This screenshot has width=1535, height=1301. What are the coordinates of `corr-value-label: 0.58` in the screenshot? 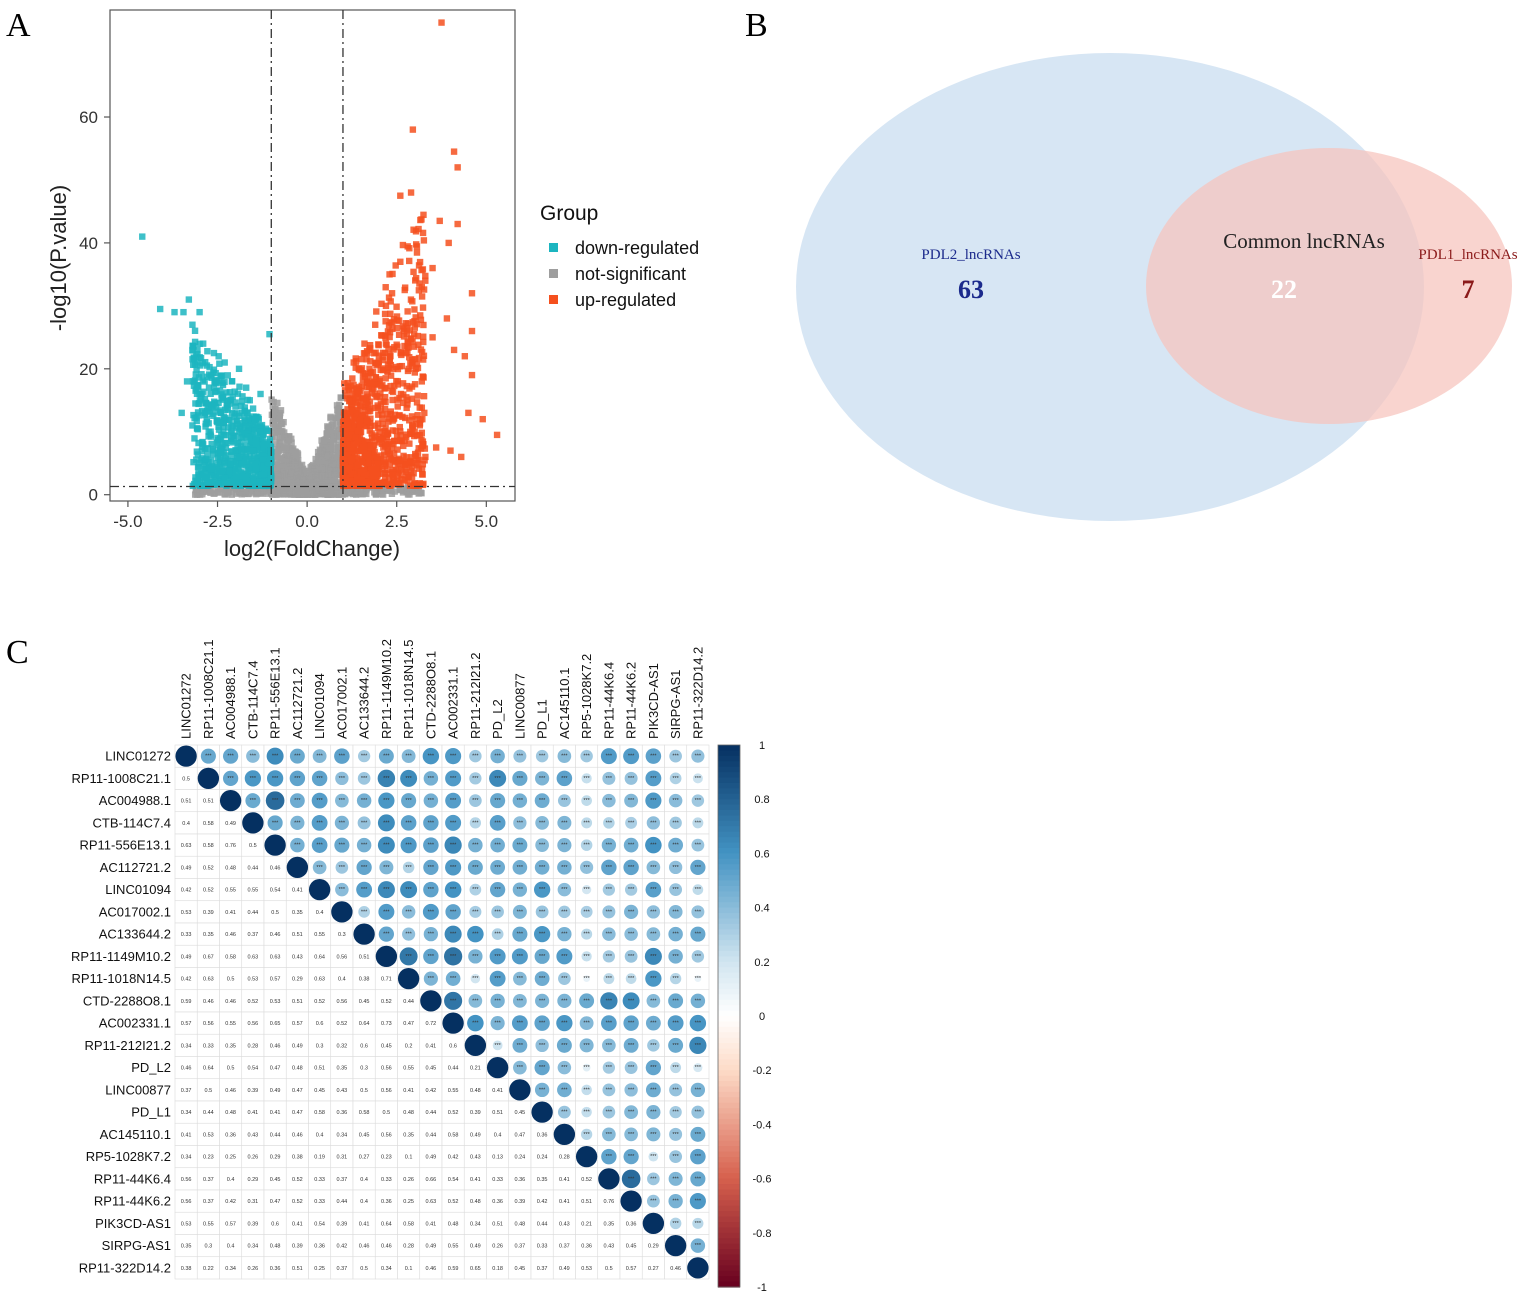 It's located at (319, 1113).